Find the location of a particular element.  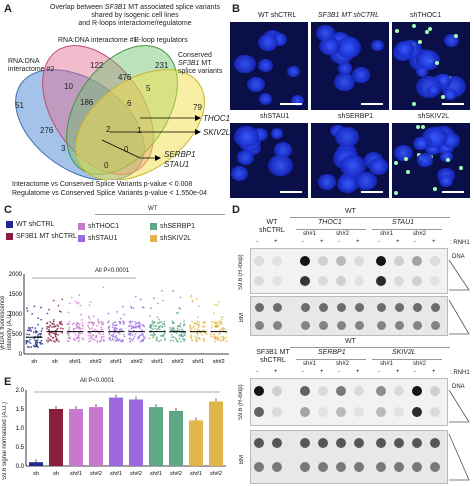

venn-set-label: RNA:DNA interactome #1 is located at coordinates (98, 40).